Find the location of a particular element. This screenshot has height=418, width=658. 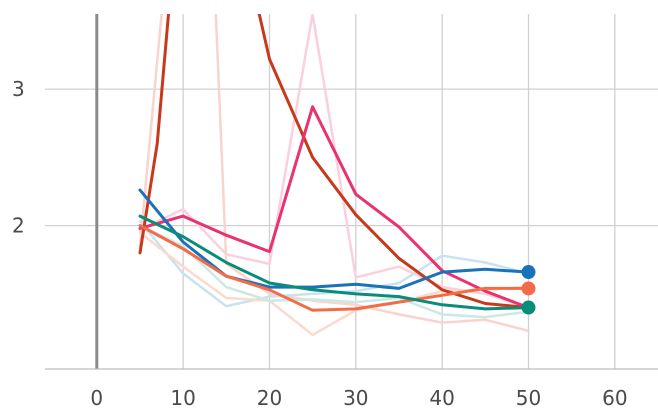

x-tick-label: 60 is located at coordinates (614, 398).